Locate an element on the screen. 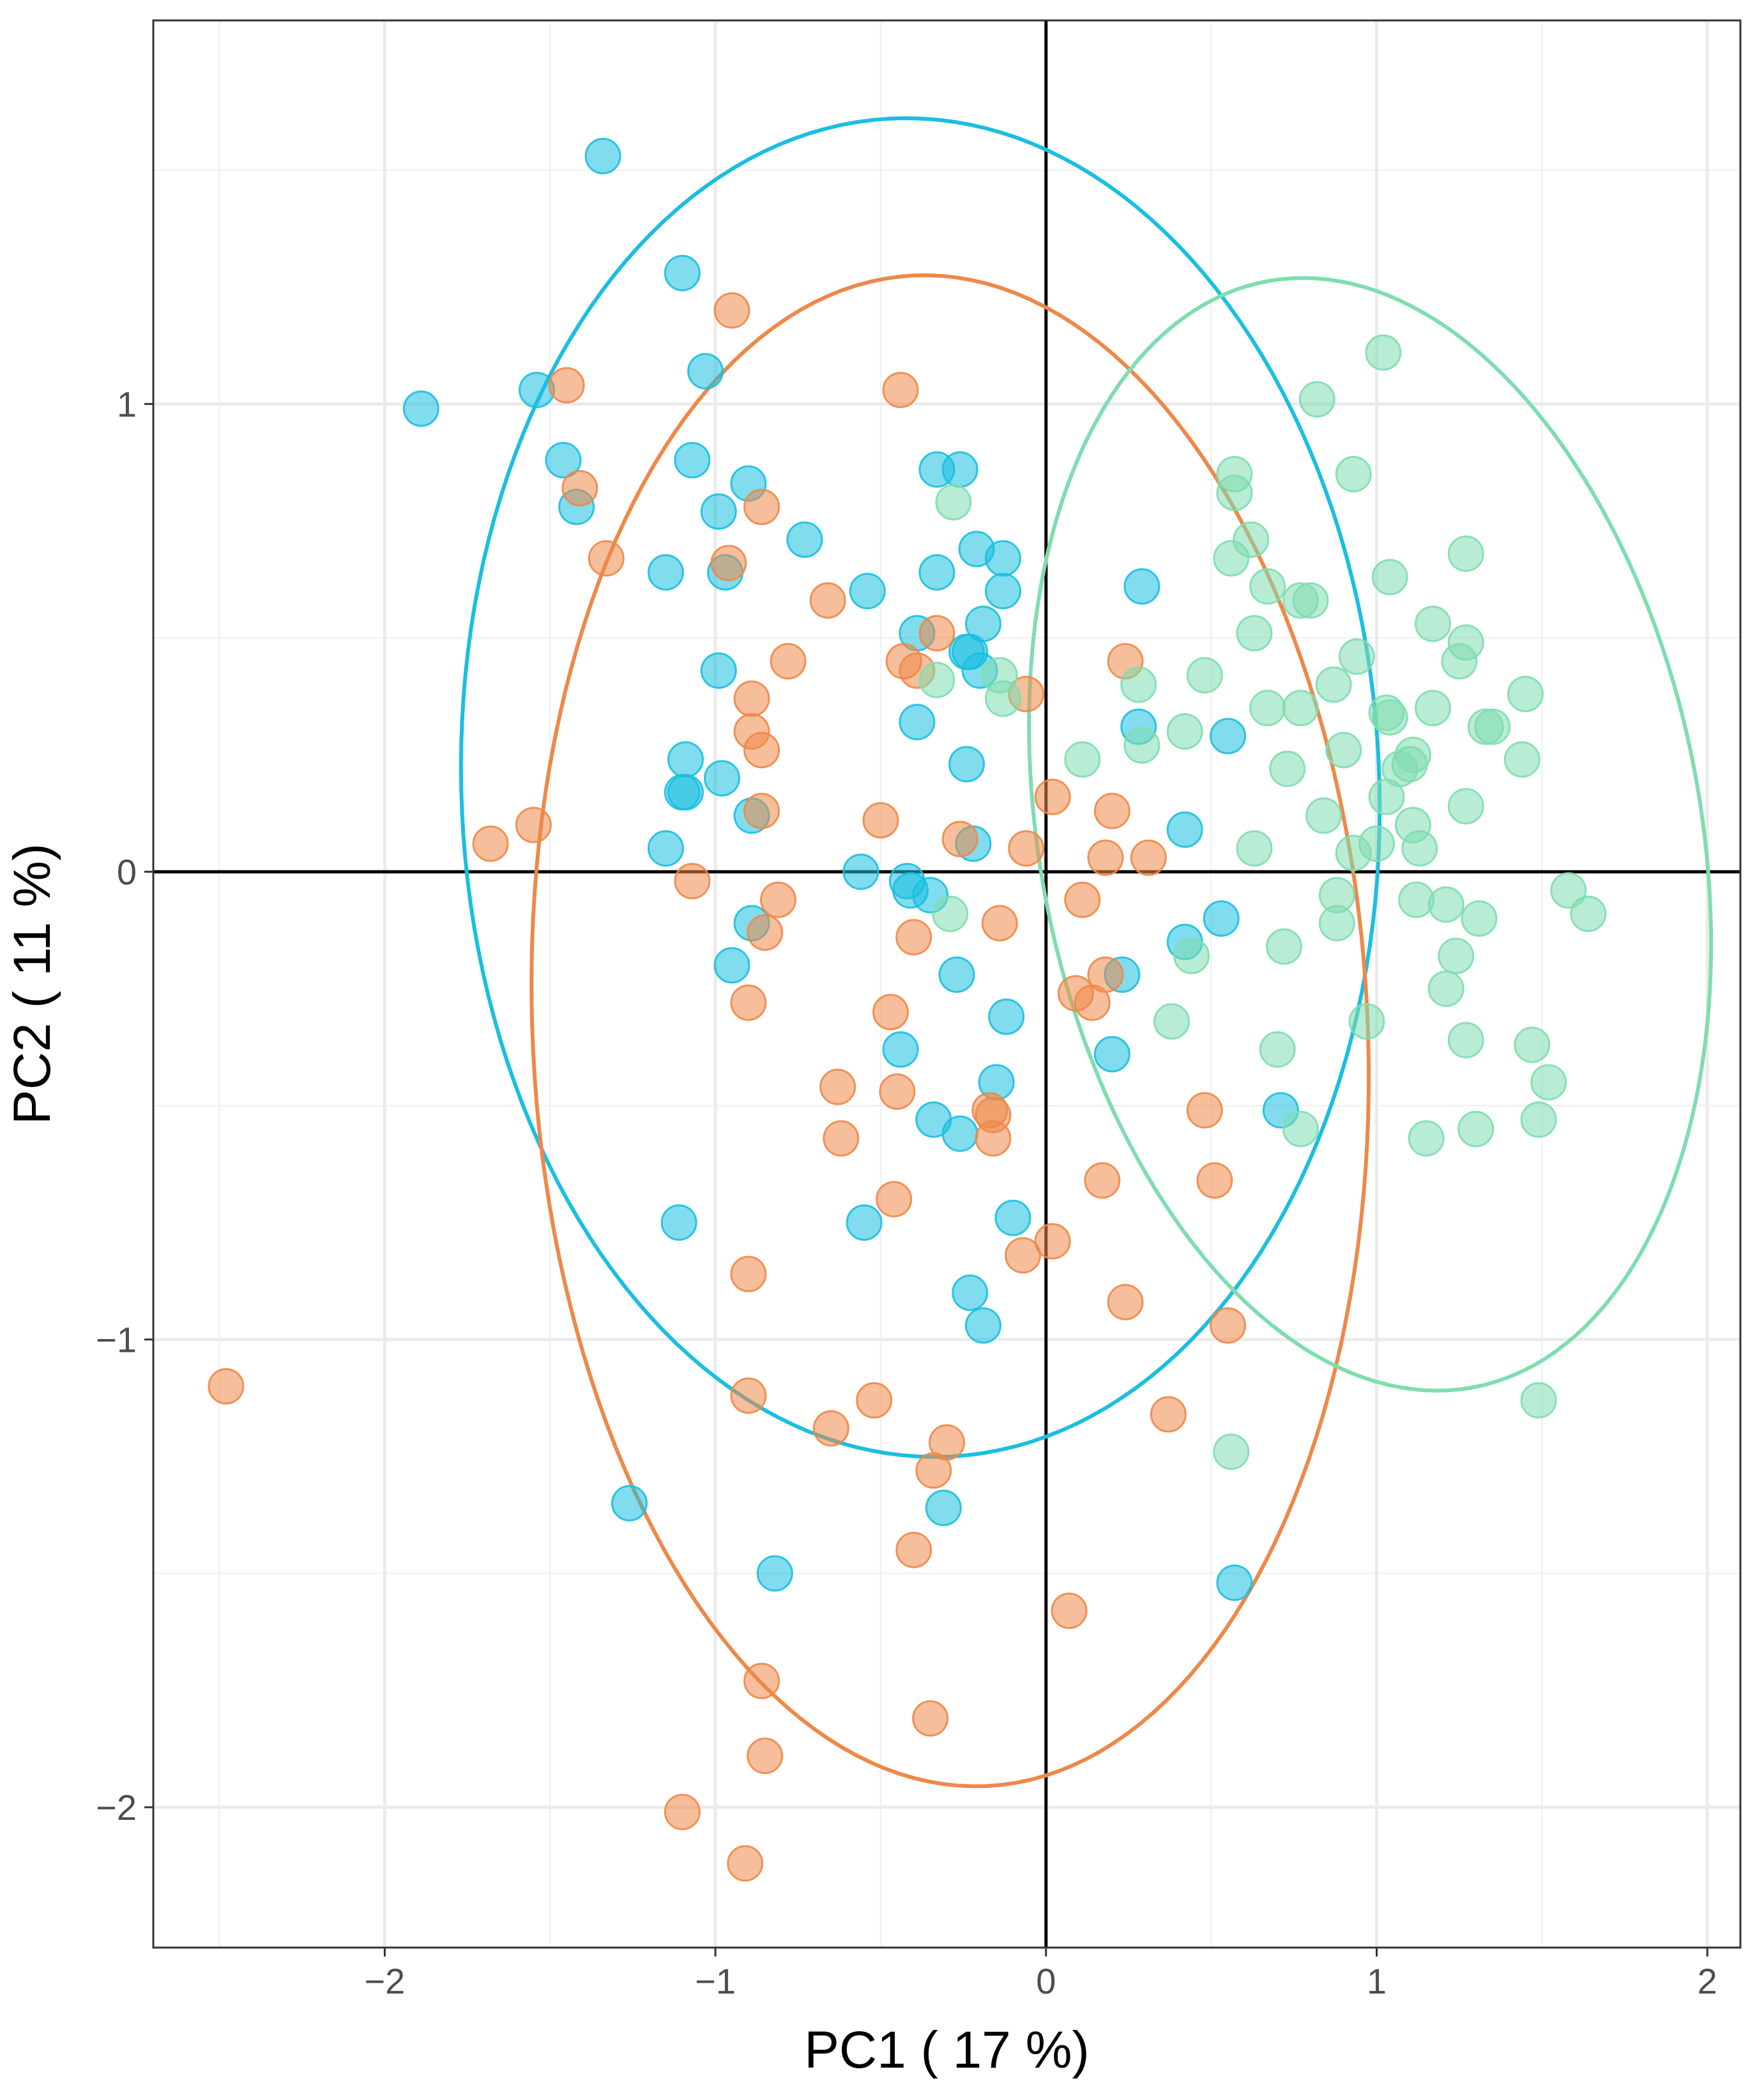  x-tick-label: 1 is located at coordinates (1377, 1981).